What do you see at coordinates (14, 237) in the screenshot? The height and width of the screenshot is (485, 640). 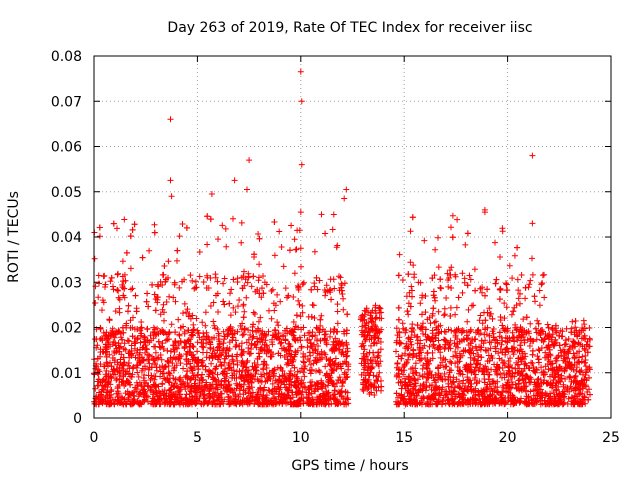 I see `y-axis-label: ROTI / TECUs` at bounding box center [14, 237].